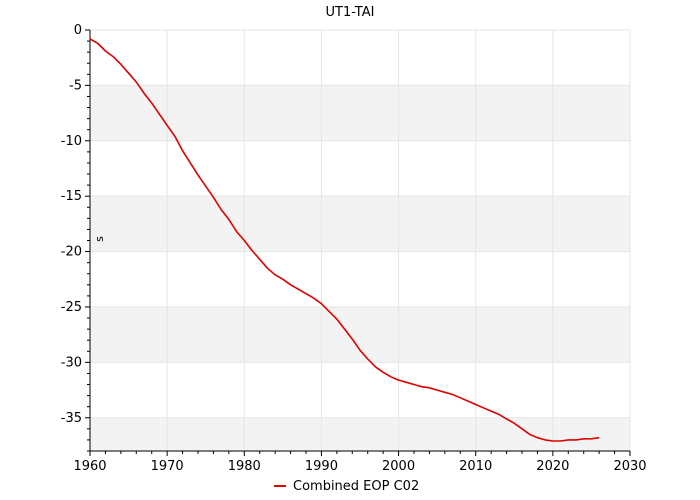  What do you see at coordinates (71, 362) in the screenshot?
I see `y-tick-label: -30` at bounding box center [71, 362].